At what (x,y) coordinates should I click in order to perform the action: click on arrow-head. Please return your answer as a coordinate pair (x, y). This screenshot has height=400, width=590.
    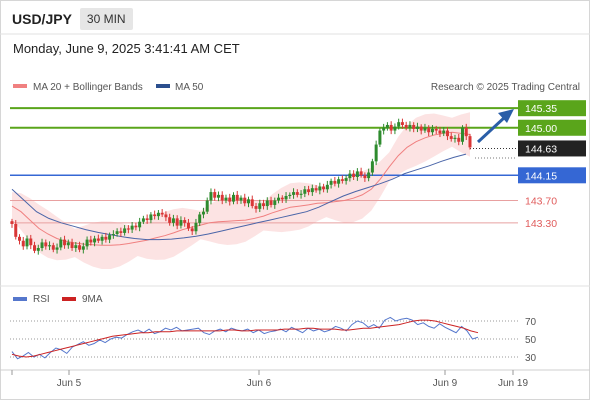
    Looking at the image, I should click on (506, 116).